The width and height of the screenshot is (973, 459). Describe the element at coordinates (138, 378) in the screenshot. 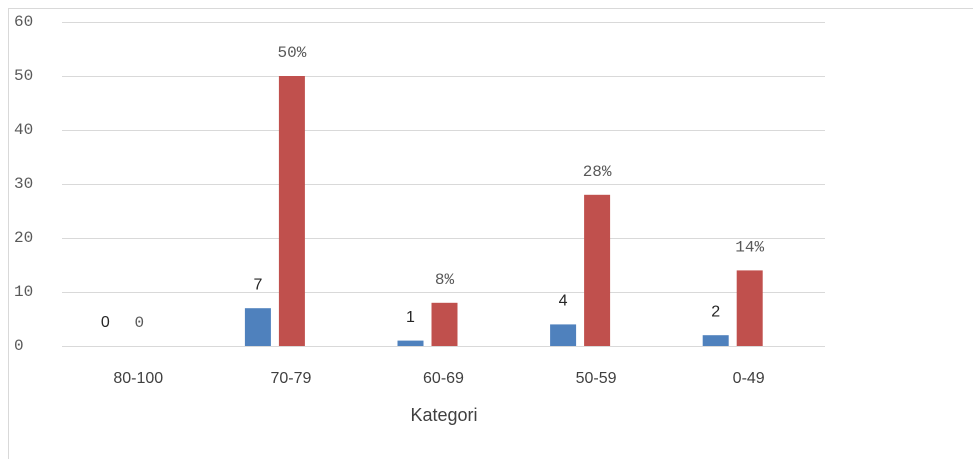

I see `x-tick-label: 80-100` at that location.